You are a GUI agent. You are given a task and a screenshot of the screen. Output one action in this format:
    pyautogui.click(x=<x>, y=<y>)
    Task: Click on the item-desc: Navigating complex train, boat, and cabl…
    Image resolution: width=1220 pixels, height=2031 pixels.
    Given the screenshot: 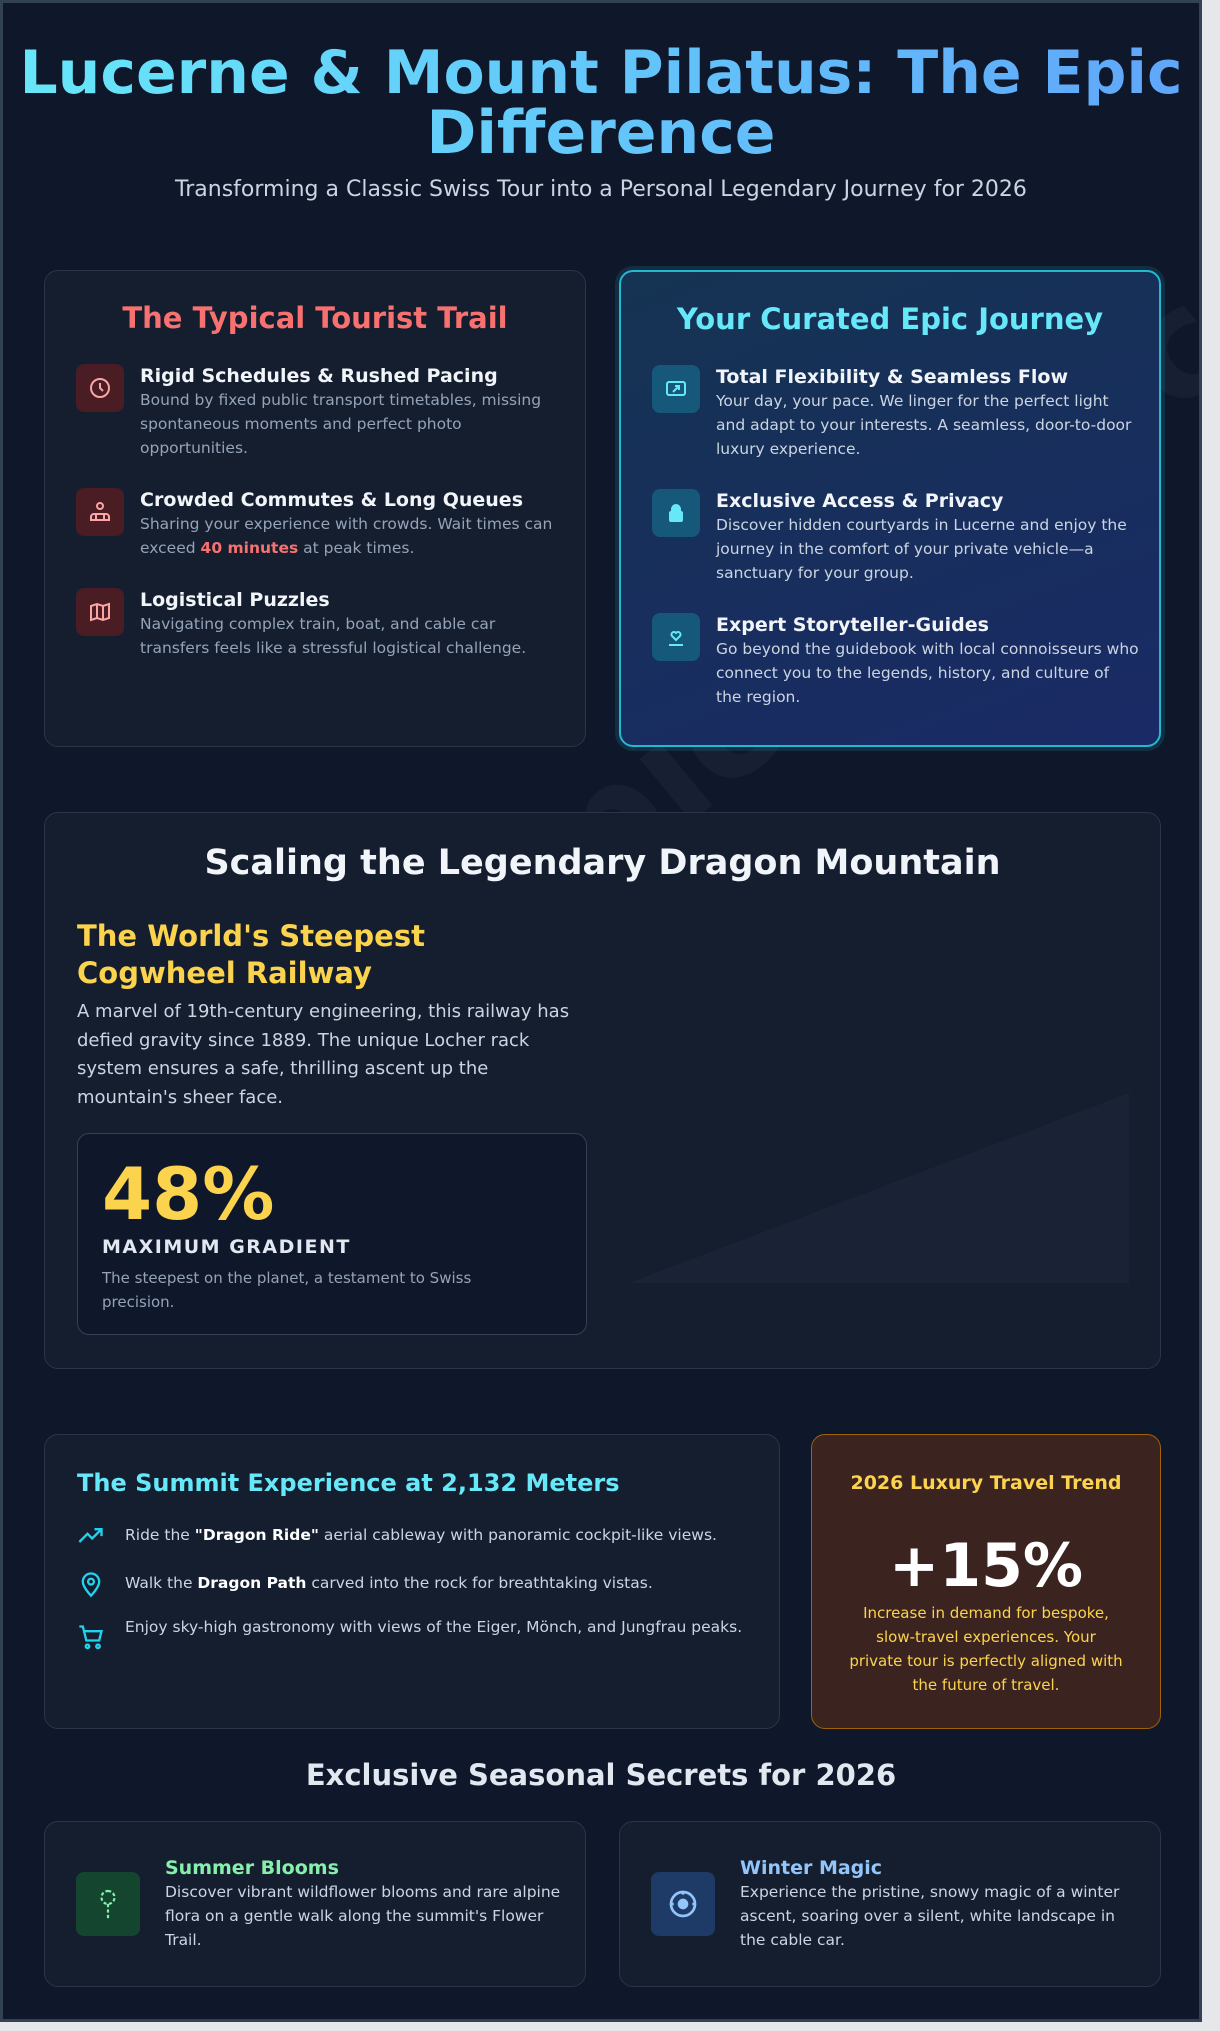 What is the action you would take?
    pyautogui.click(x=333, y=636)
    